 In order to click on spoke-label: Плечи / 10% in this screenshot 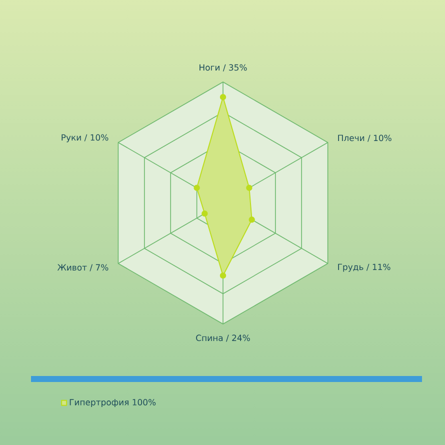, I will do `click(365, 138)`.